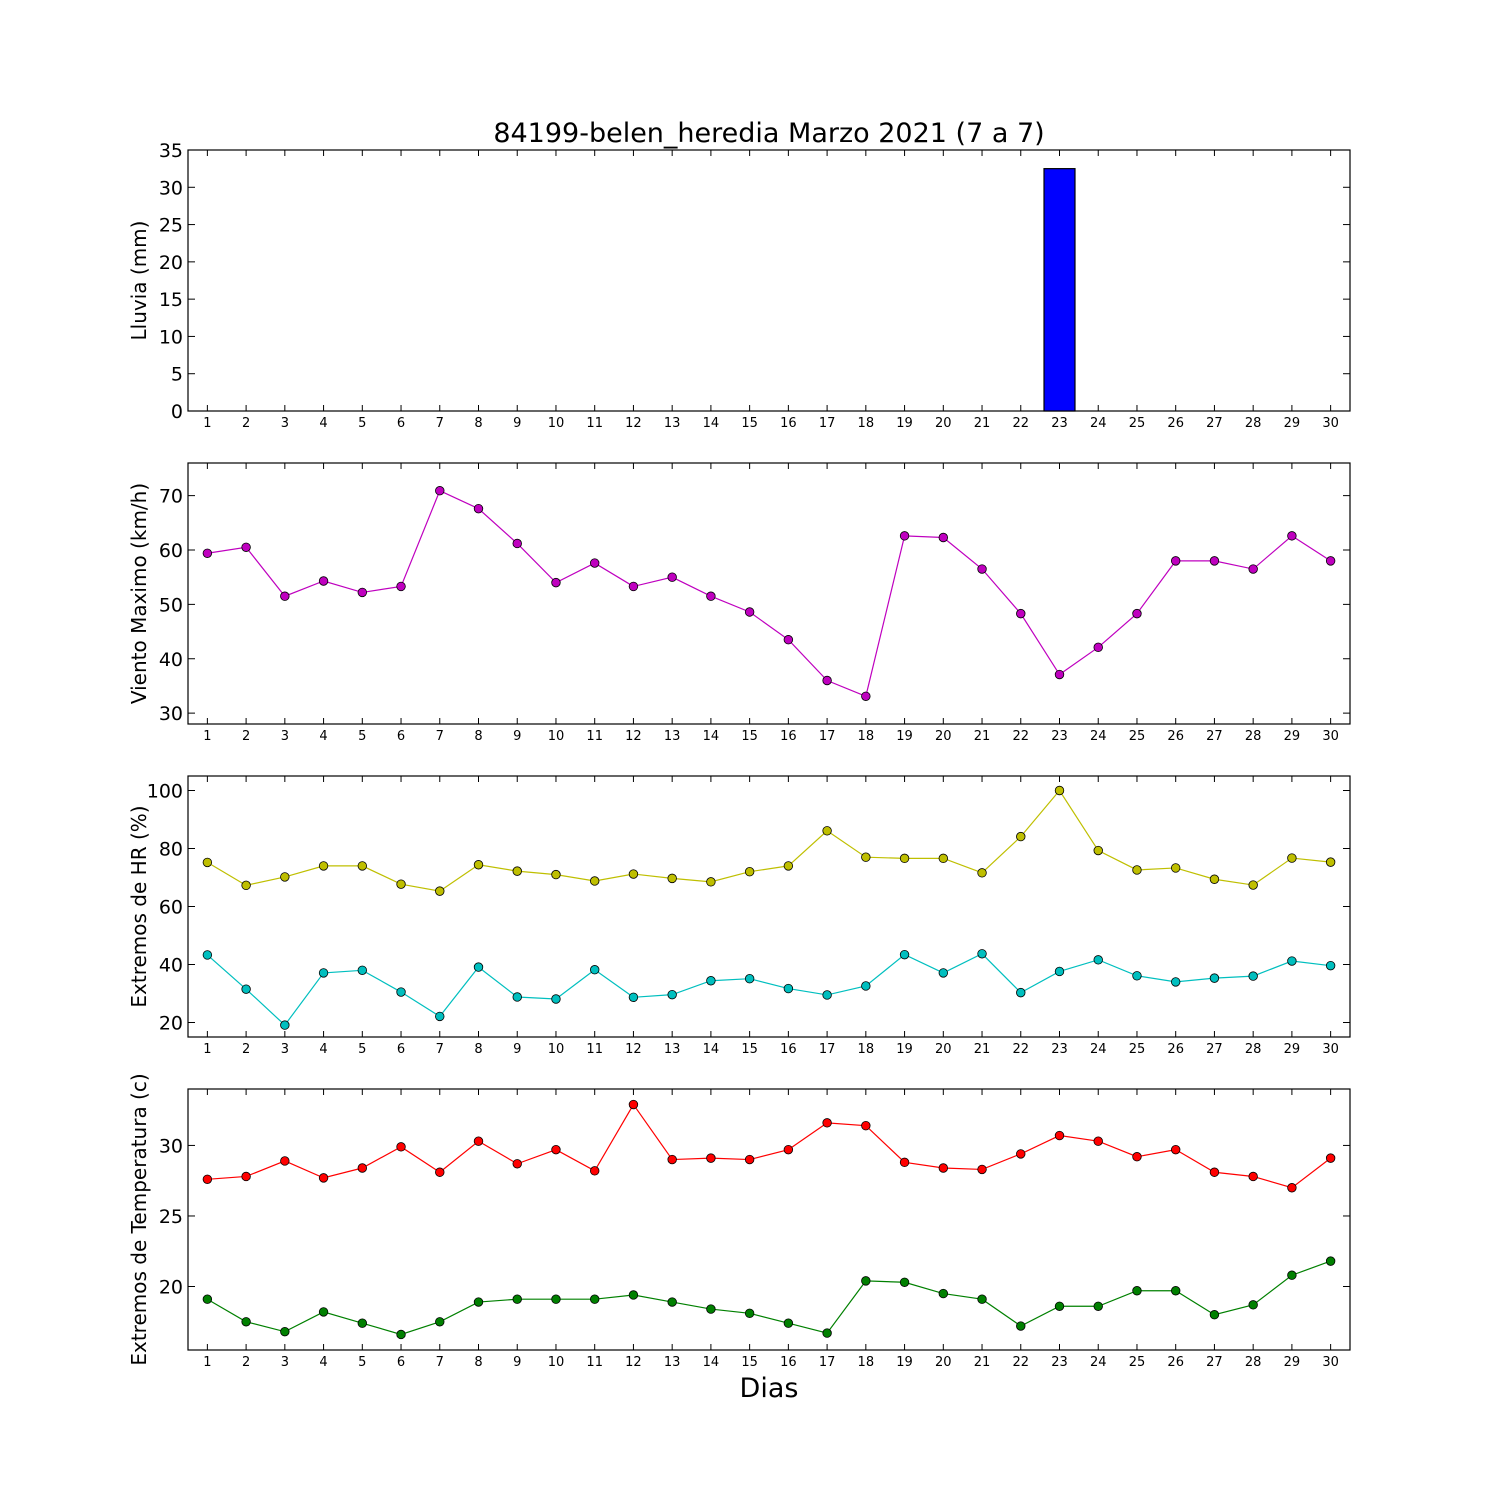 This screenshot has height=1505, width=1500. Describe the element at coordinates (904, 423) in the screenshot. I see `panel-1-xtick-label: 19` at that location.